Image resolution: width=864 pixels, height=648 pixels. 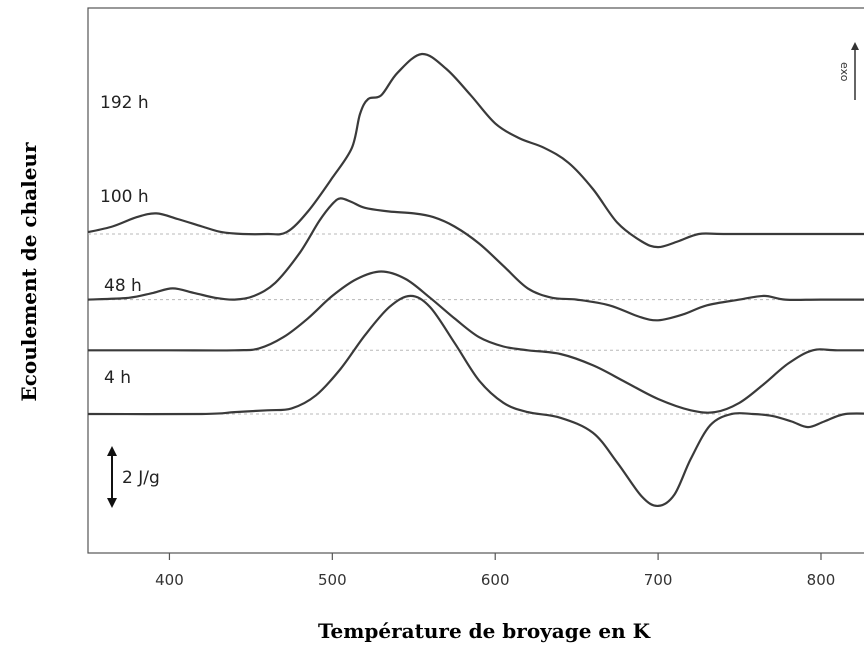 I want to click on scale-bar: 2 J/g, so click(x=133, y=477).